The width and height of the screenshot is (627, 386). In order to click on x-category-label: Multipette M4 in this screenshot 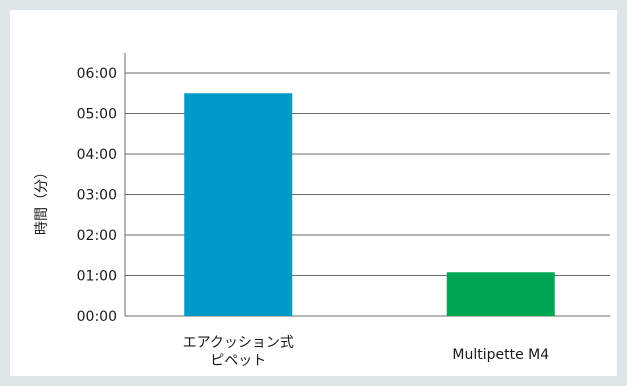, I will do `click(500, 355)`.